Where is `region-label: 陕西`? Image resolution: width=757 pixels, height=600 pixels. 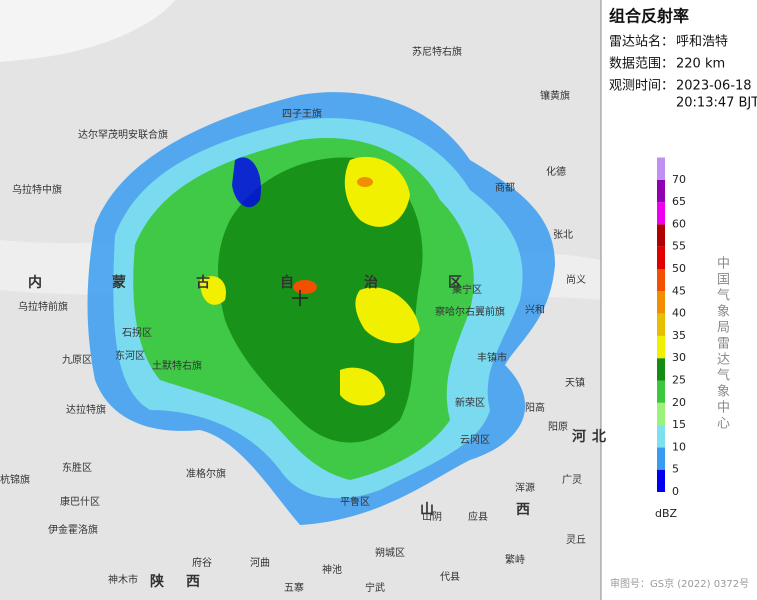
region-label: 陕西 is located at coordinates (186, 581).